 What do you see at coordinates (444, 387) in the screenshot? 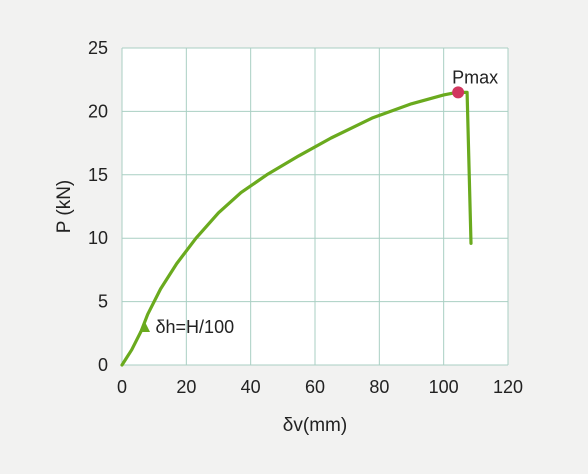
I see `x-tick-label: 100` at bounding box center [444, 387].